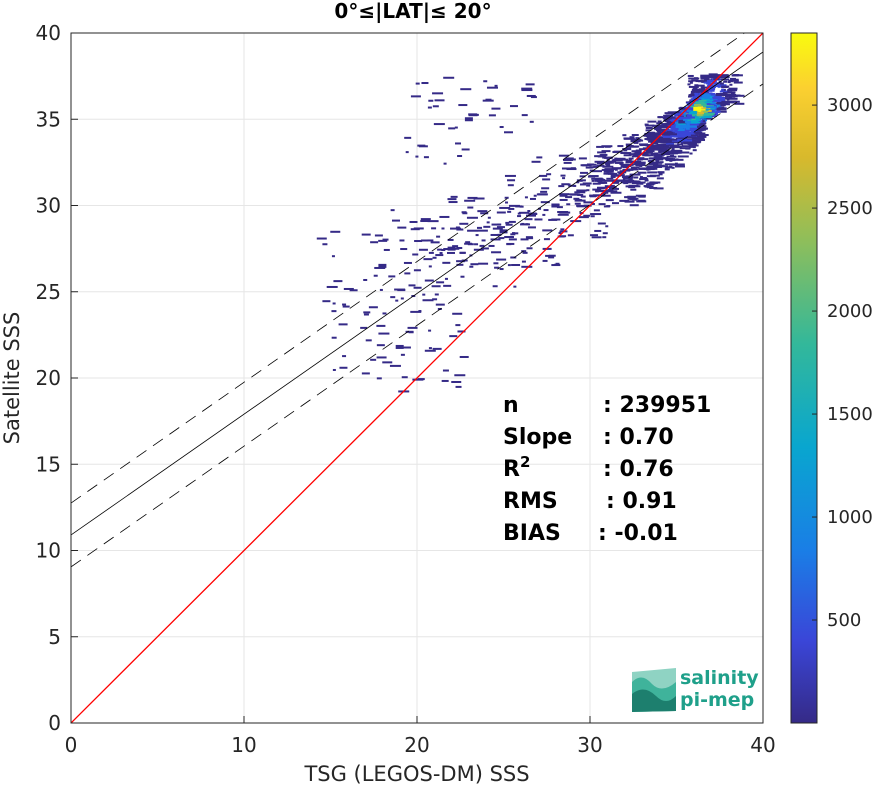 The image size is (879, 789). Describe the element at coordinates (57, 378) in the screenshot. I see `y-axis-ticks: 0 5 10 15 20 25 30 35 40` at that location.